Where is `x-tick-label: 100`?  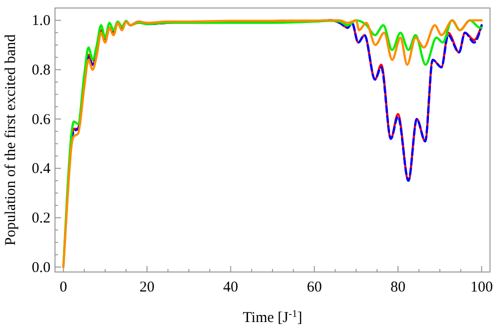
x-tick-label: 100 is located at coordinates (481, 288).